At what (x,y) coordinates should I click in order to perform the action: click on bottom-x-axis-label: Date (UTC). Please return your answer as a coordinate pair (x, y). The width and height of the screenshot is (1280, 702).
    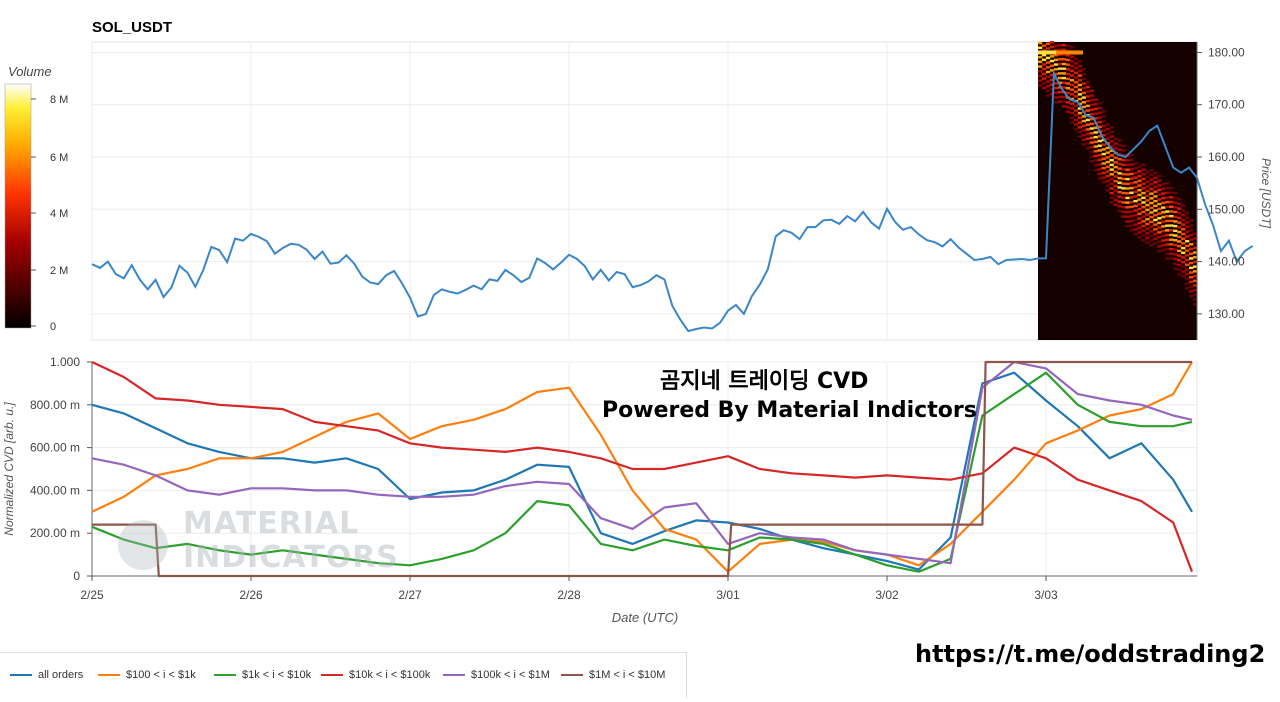
    Looking at the image, I should click on (645, 617).